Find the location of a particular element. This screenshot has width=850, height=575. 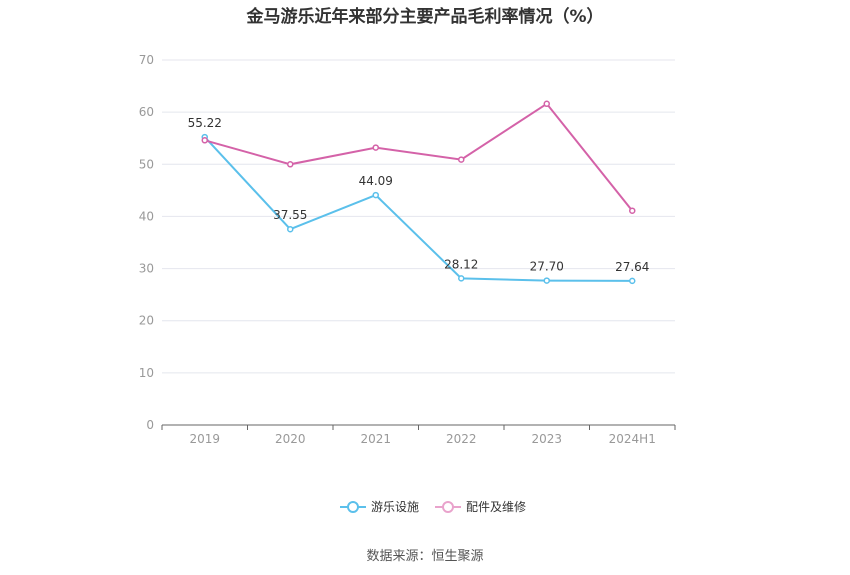

legend-label: 游乐设施 is located at coordinates (395, 507).